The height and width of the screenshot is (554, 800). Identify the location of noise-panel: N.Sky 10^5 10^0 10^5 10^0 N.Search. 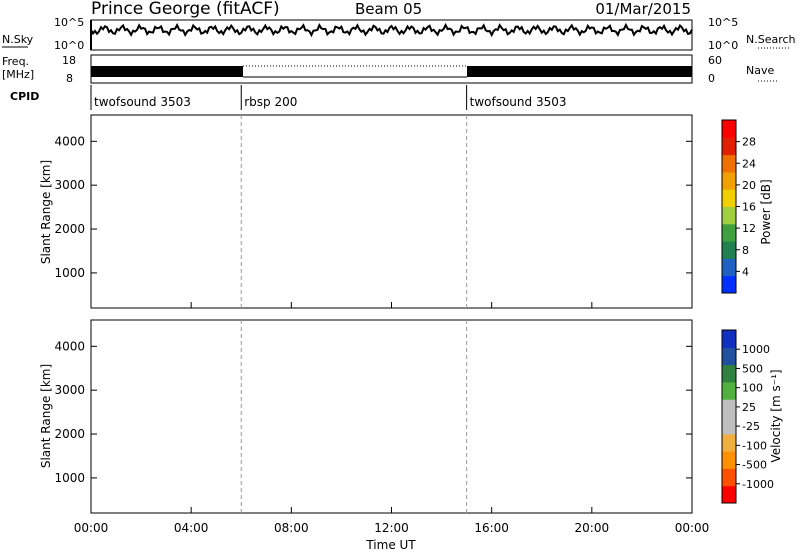
(399, 34).